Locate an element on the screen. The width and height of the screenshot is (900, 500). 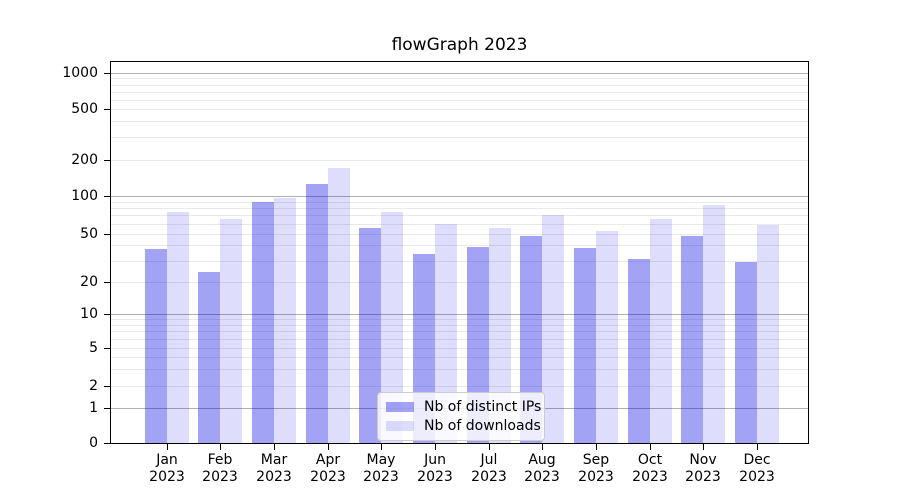
y-tick-label-0: 0 is located at coordinates (93, 443).